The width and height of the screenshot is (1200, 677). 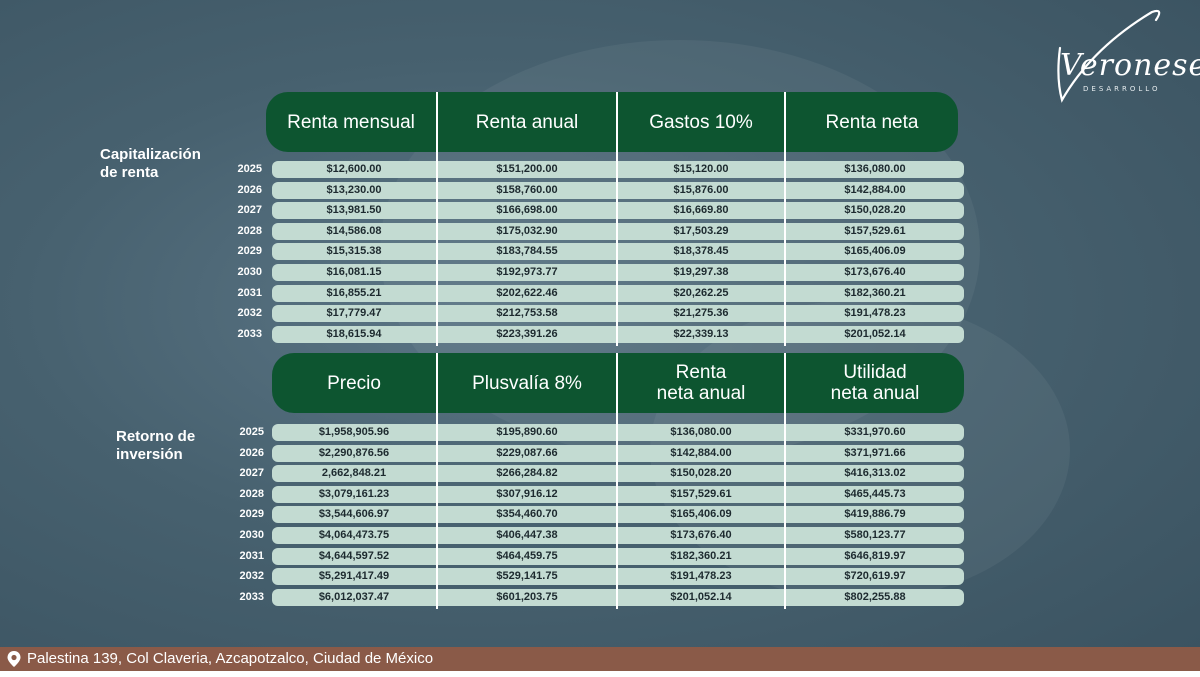 I want to click on row-year: 2027, so click(x=251, y=473).